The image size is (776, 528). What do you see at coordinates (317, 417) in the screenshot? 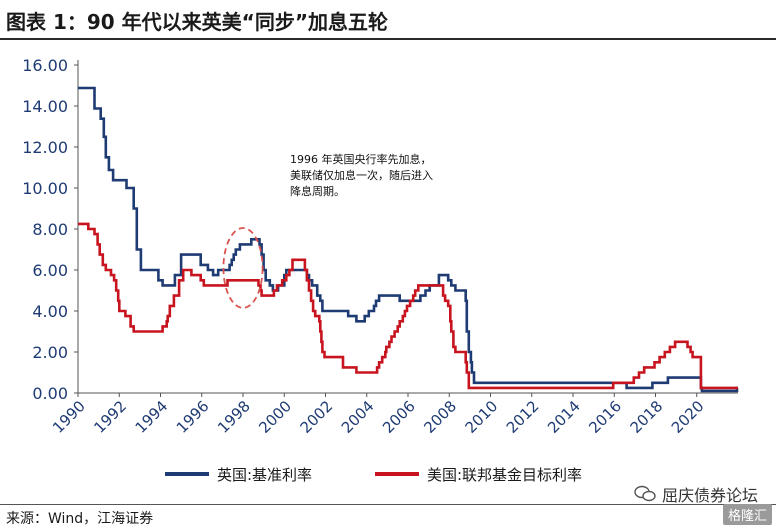
I see `x-tick-label: 2002` at bounding box center [317, 417].